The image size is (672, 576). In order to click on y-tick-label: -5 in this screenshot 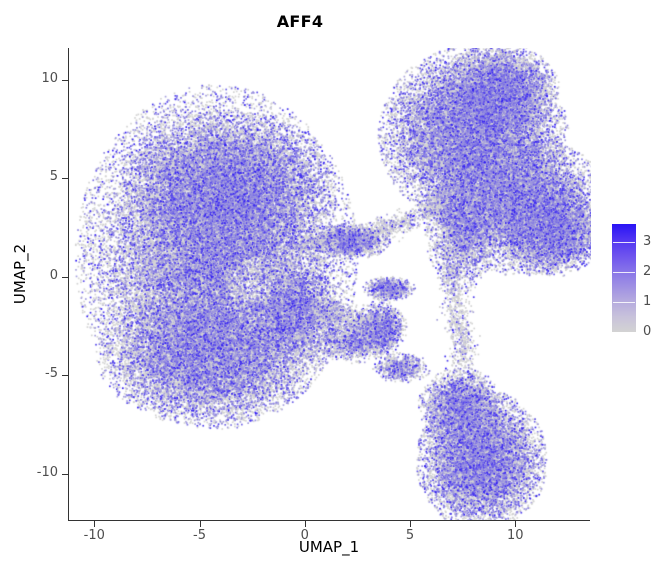, I will do `click(51, 374)`.